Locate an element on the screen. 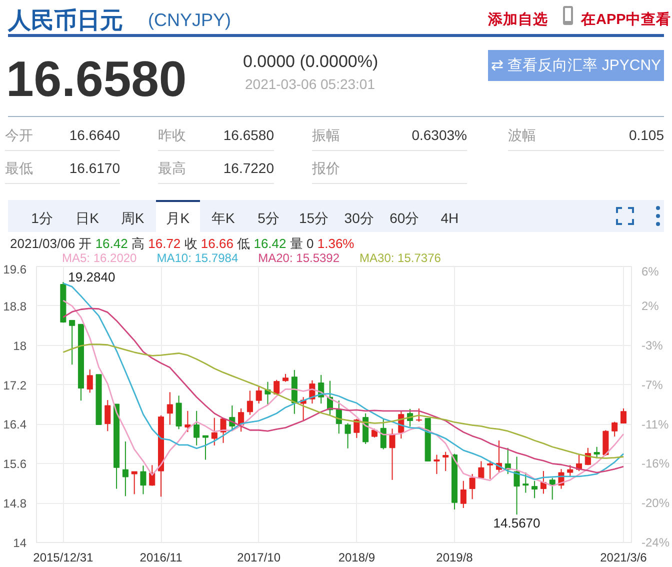 The width and height of the screenshot is (672, 567). y2-tick-label: -7% is located at coordinates (653, 385).